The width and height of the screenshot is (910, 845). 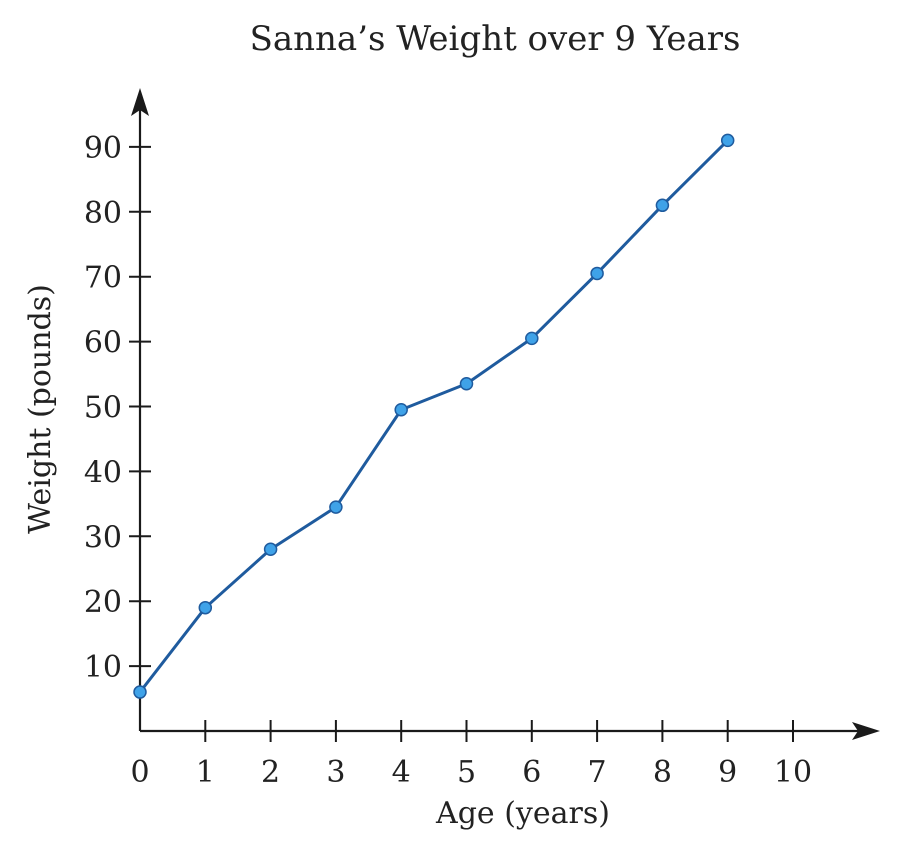 What do you see at coordinates (270, 772) in the screenshot?
I see `x-tick-label: 2` at bounding box center [270, 772].